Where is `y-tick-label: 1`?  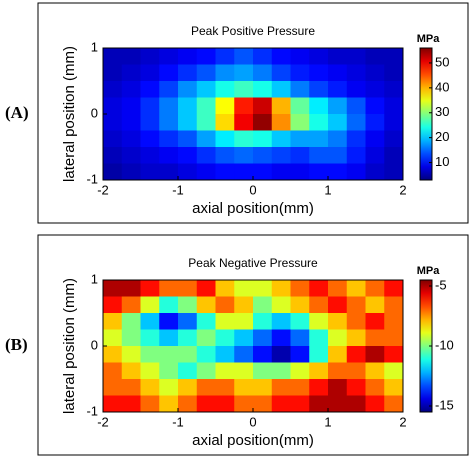
y-tick-label: 1 is located at coordinates (94, 46).